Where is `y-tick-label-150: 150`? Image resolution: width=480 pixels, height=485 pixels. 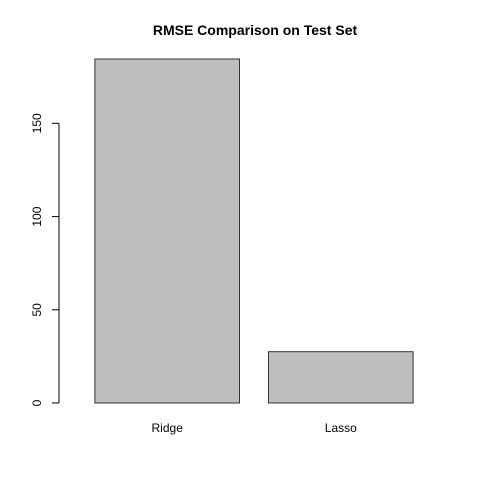
y-tick-label-150: 150 is located at coordinates (37, 123).